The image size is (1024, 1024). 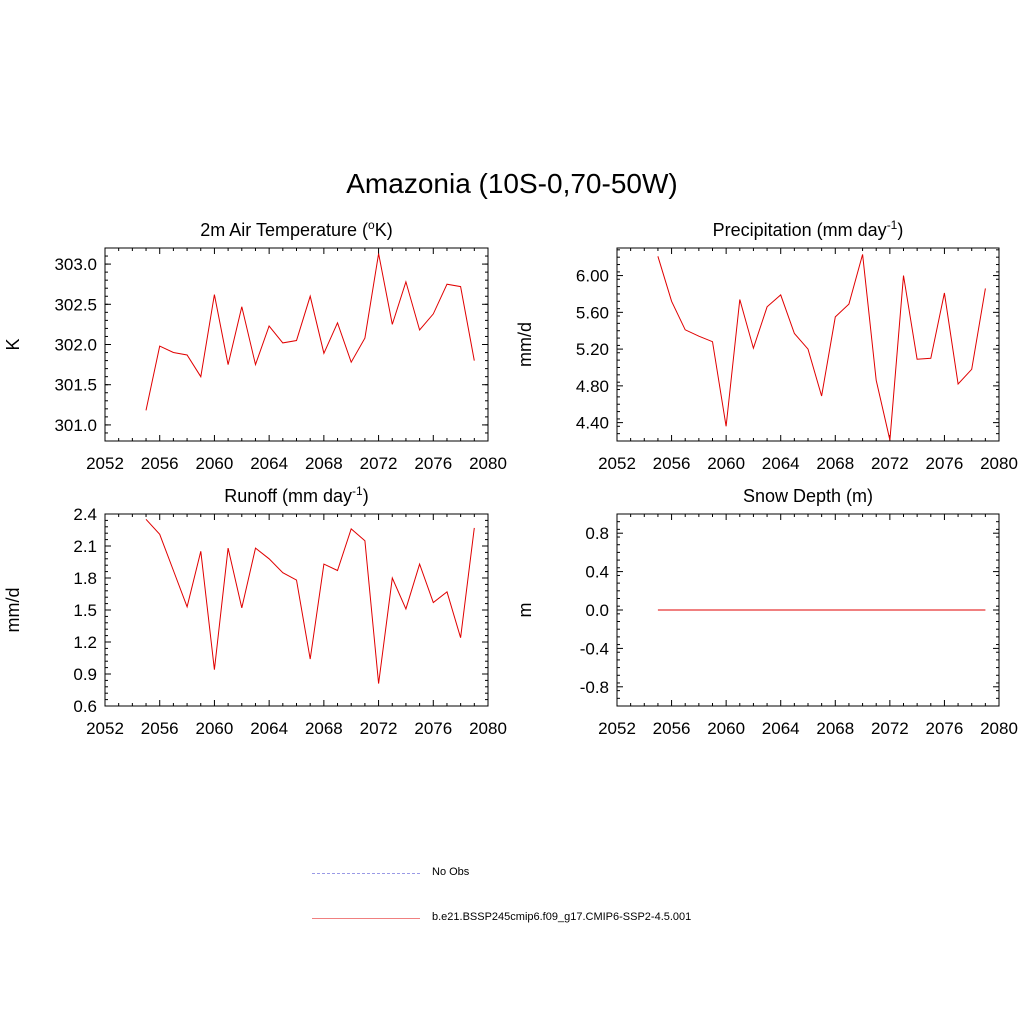 What do you see at coordinates (592, 386) in the screenshot?
I see `y-tick-label: 4.80` at bounding box center [592, 386].